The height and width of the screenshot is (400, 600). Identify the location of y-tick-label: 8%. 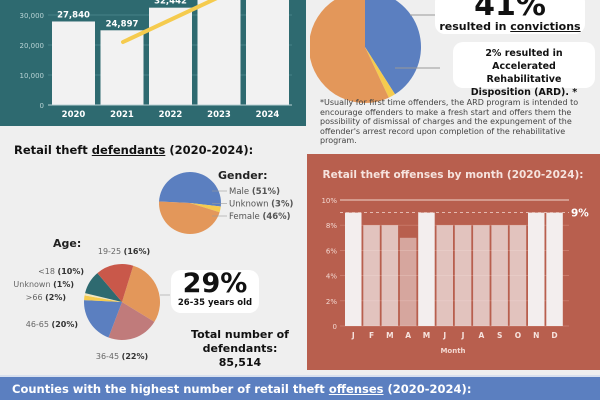
(331, 226).